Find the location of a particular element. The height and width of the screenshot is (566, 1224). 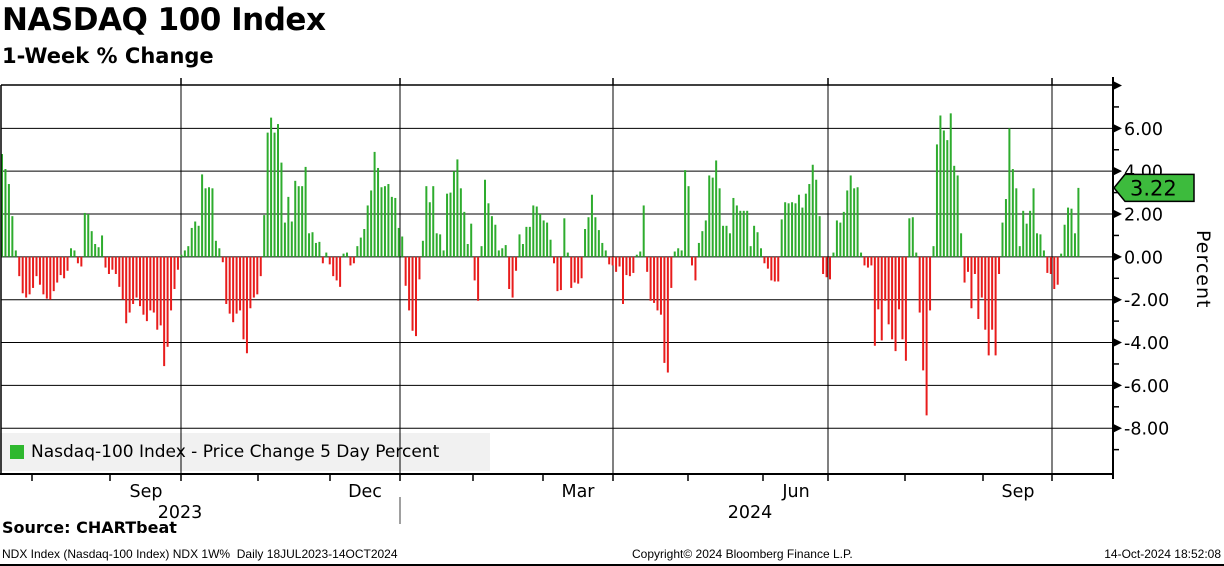

x-month-label: Jun is located at coordinates (795, 492).